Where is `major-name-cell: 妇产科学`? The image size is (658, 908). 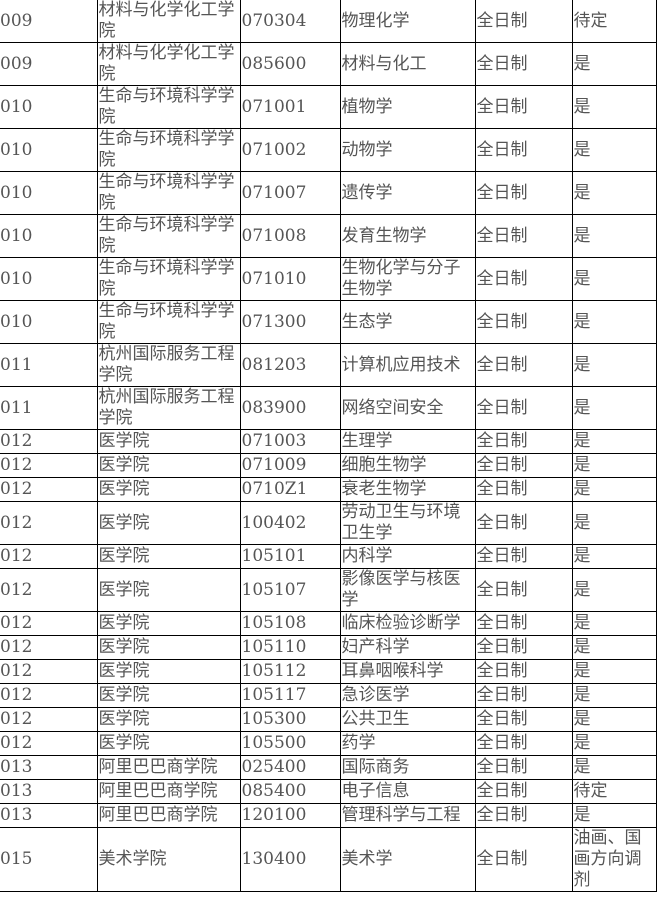
major-name-cell: 妇产科学 is located at coordinates (407, 647).